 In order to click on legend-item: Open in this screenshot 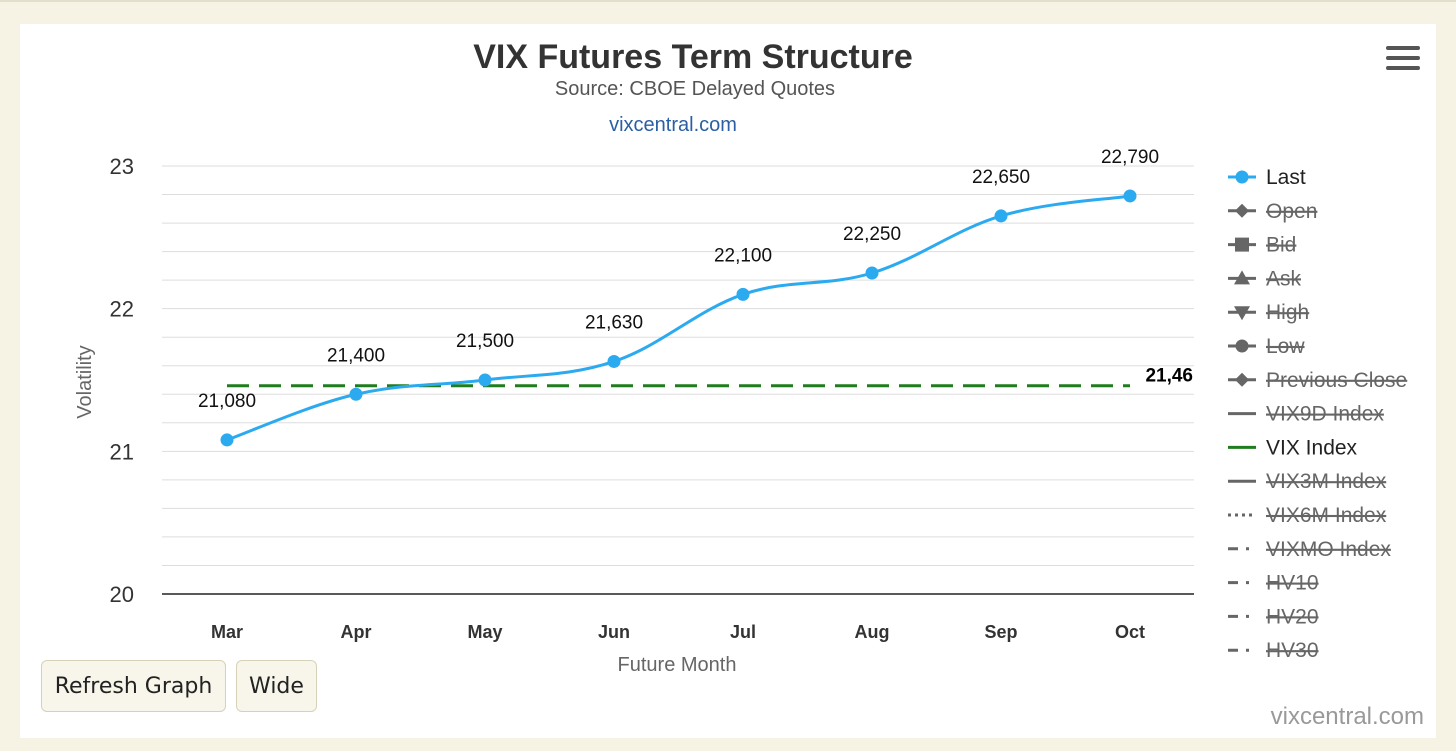, I will do `click(1272, 211)`.